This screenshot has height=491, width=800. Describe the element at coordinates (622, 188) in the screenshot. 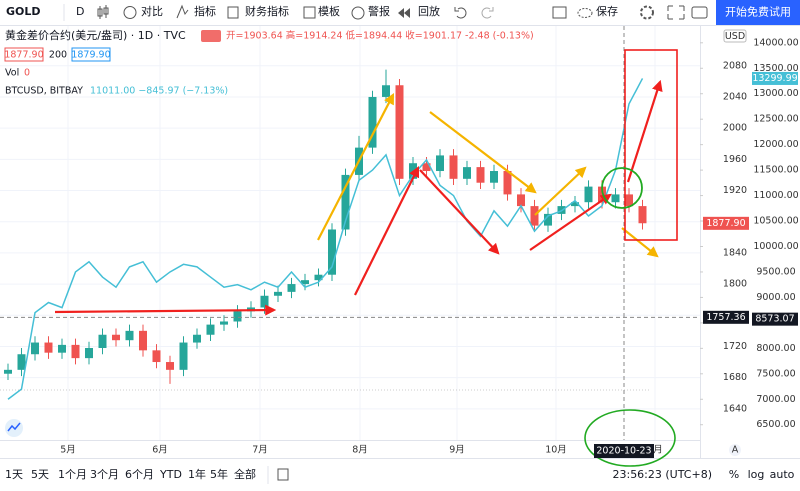

I see `highlight-circle` at that location.